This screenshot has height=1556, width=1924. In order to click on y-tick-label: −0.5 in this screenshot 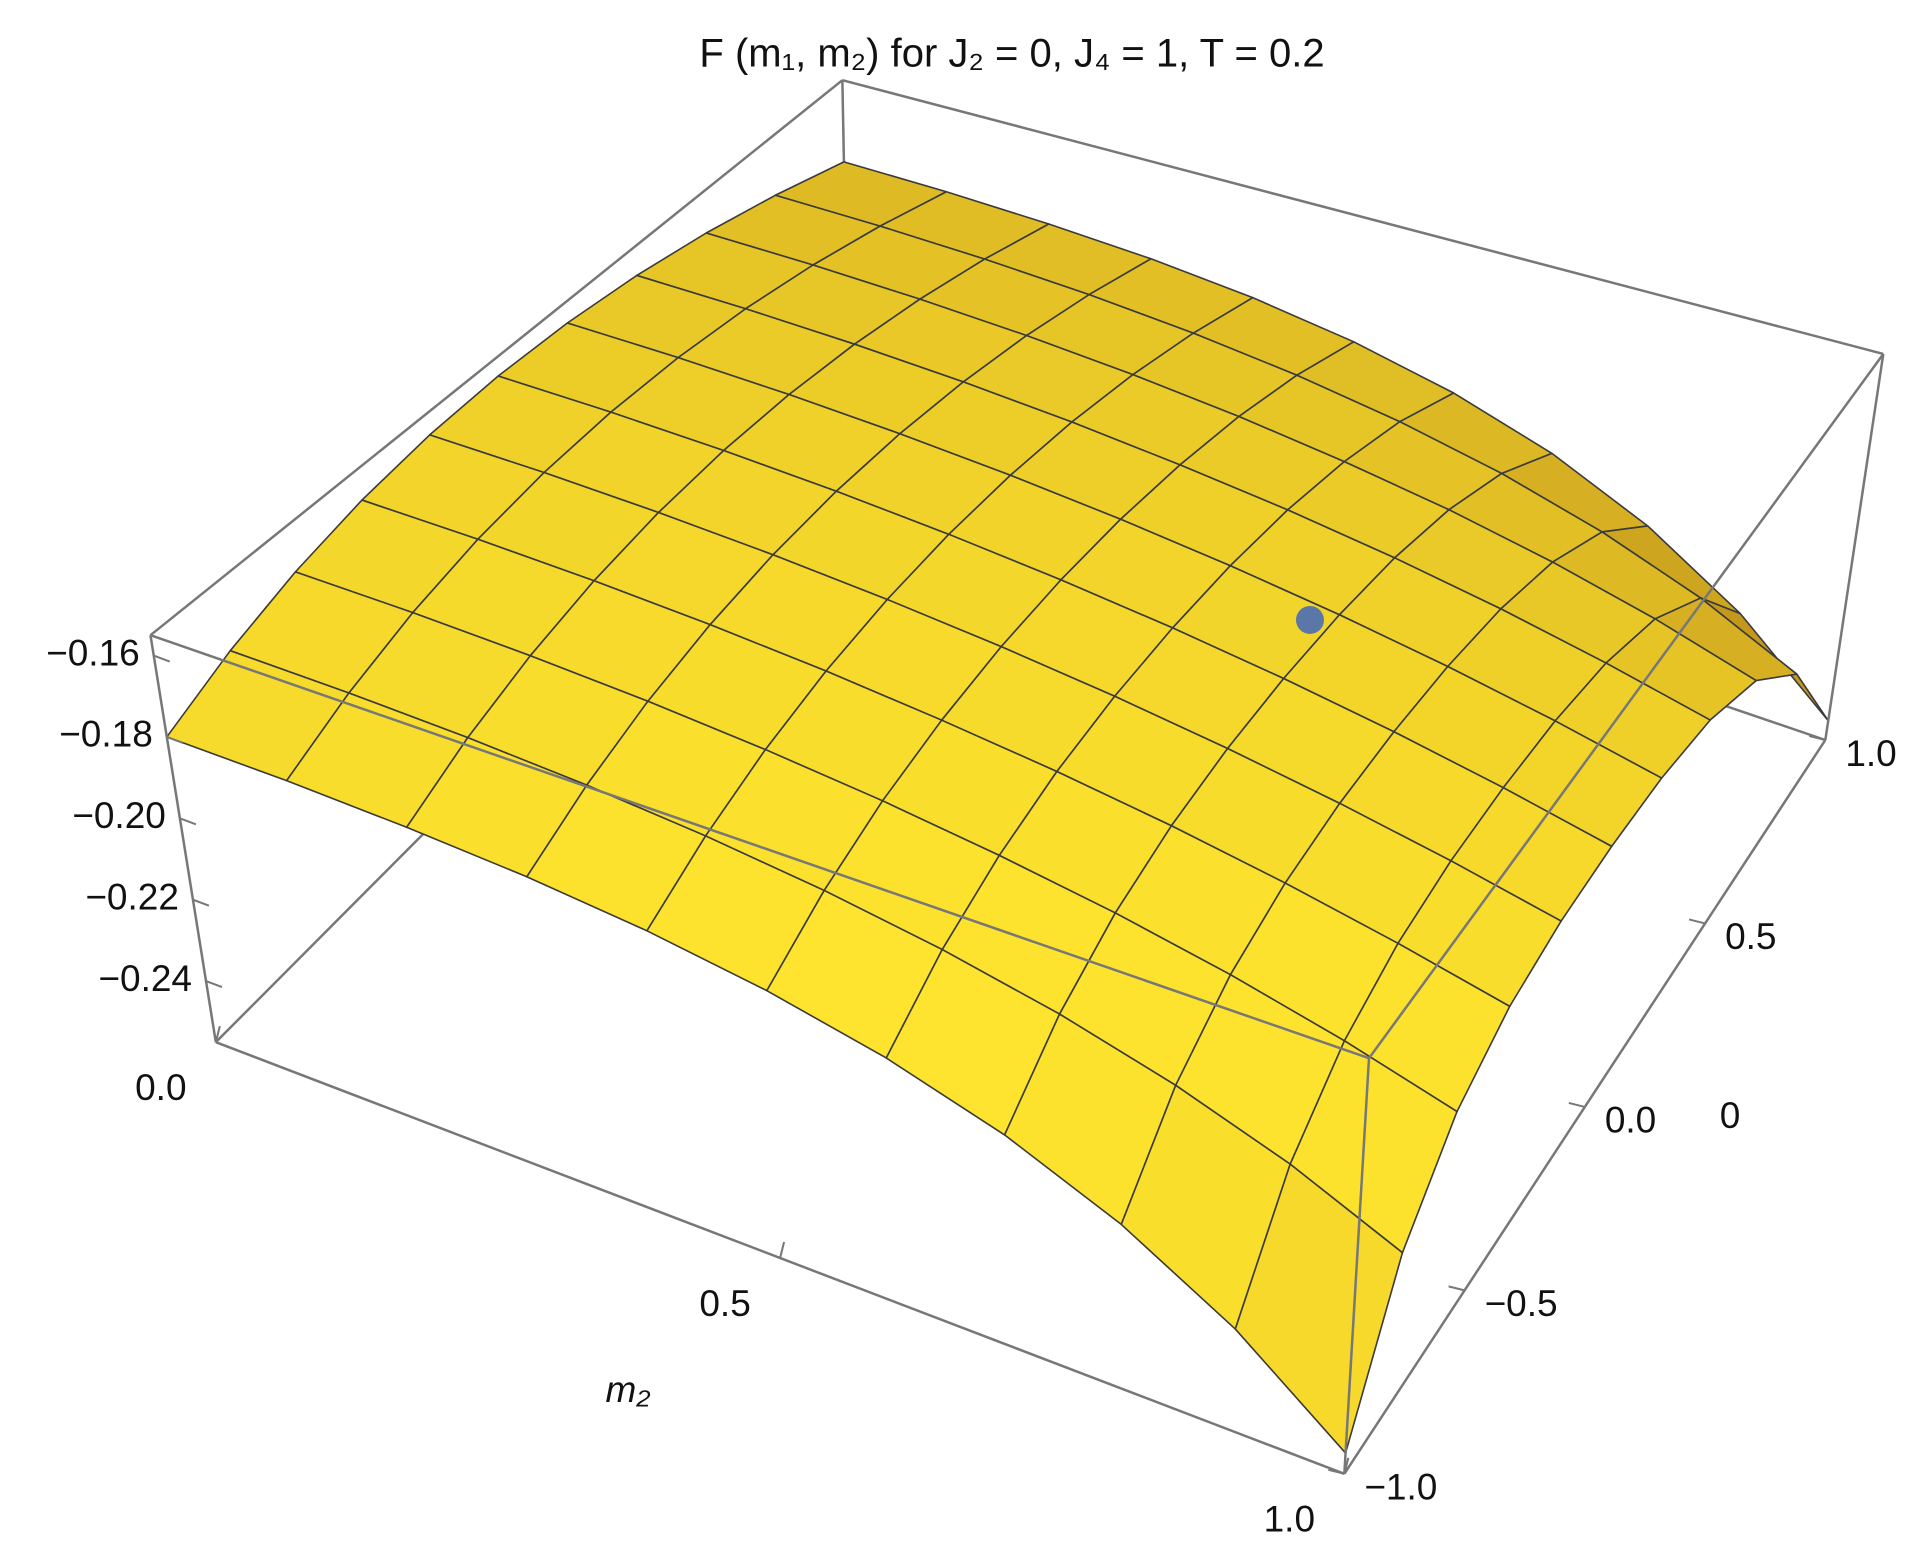, I will do `click(1521, 1303)`.